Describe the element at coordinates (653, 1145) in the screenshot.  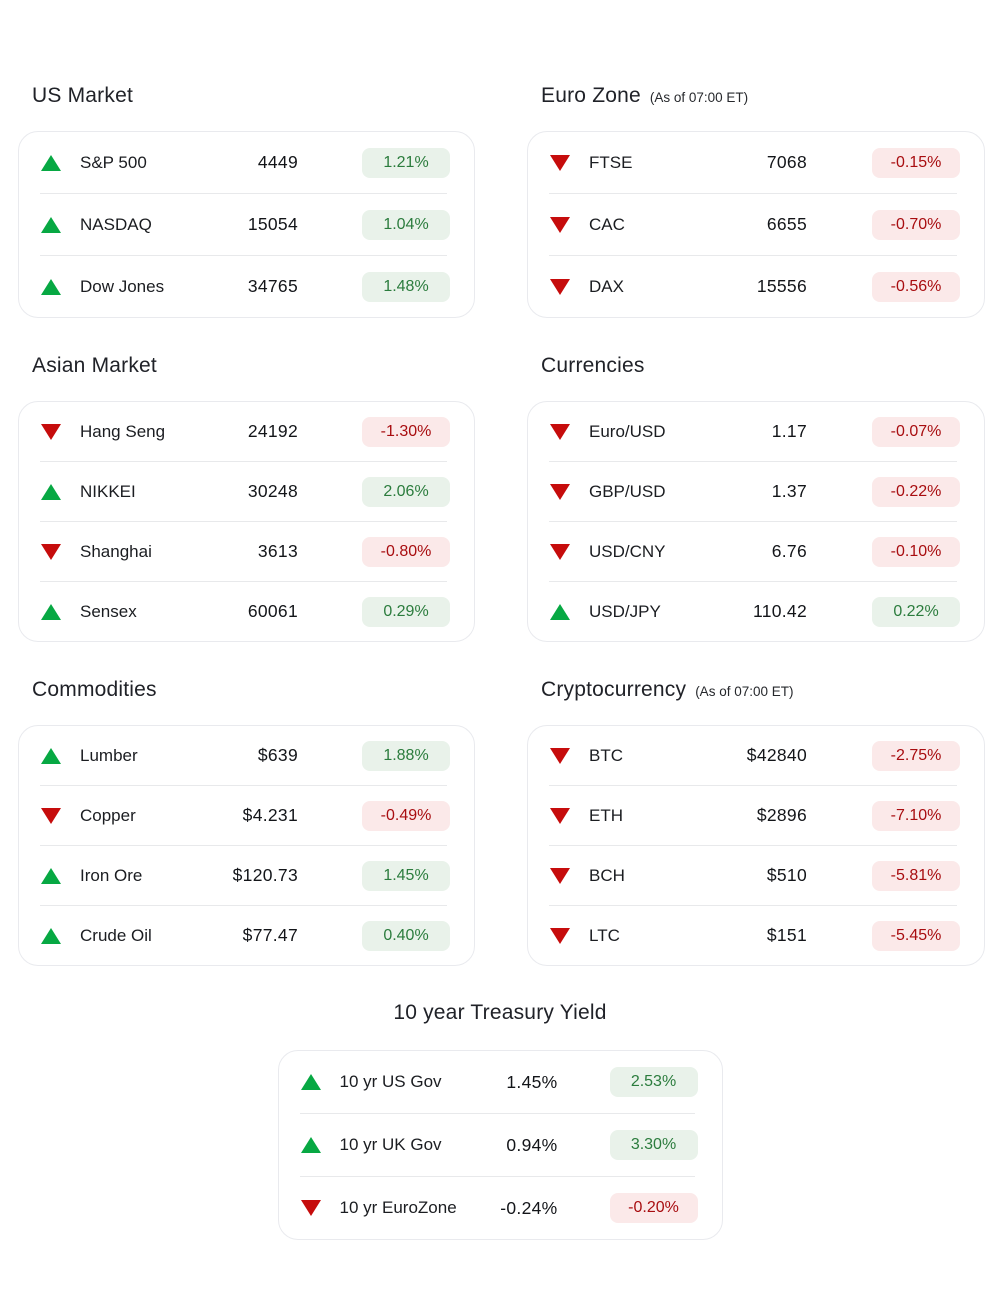
I see `change-badge: 3.30%` at that location.